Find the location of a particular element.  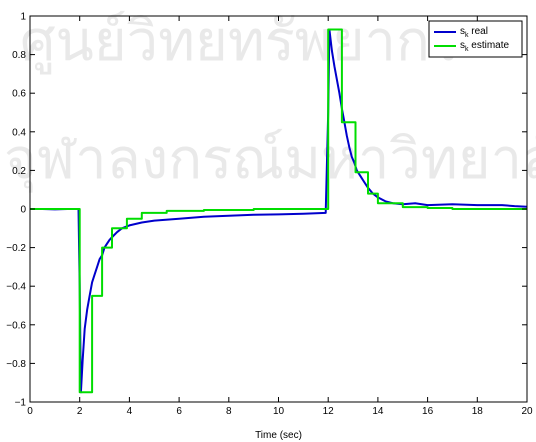

x-tick-label: 12 is located at coordinates (329, 411).